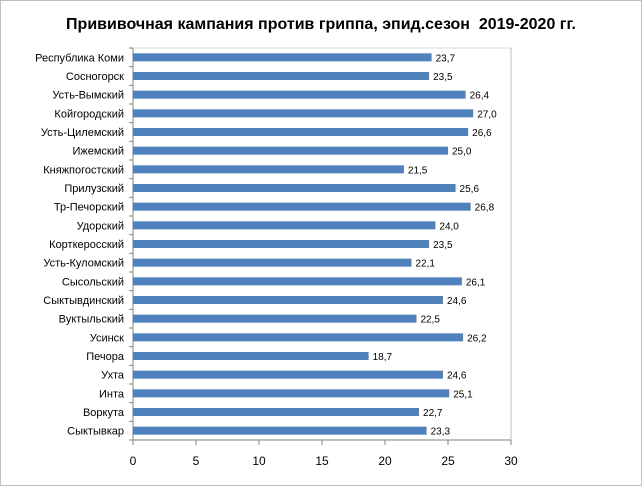  What do you see at coordinates (511, 461) in the screenshot?
I see `x-tick-label: 30` at bounding box center [511, 461].